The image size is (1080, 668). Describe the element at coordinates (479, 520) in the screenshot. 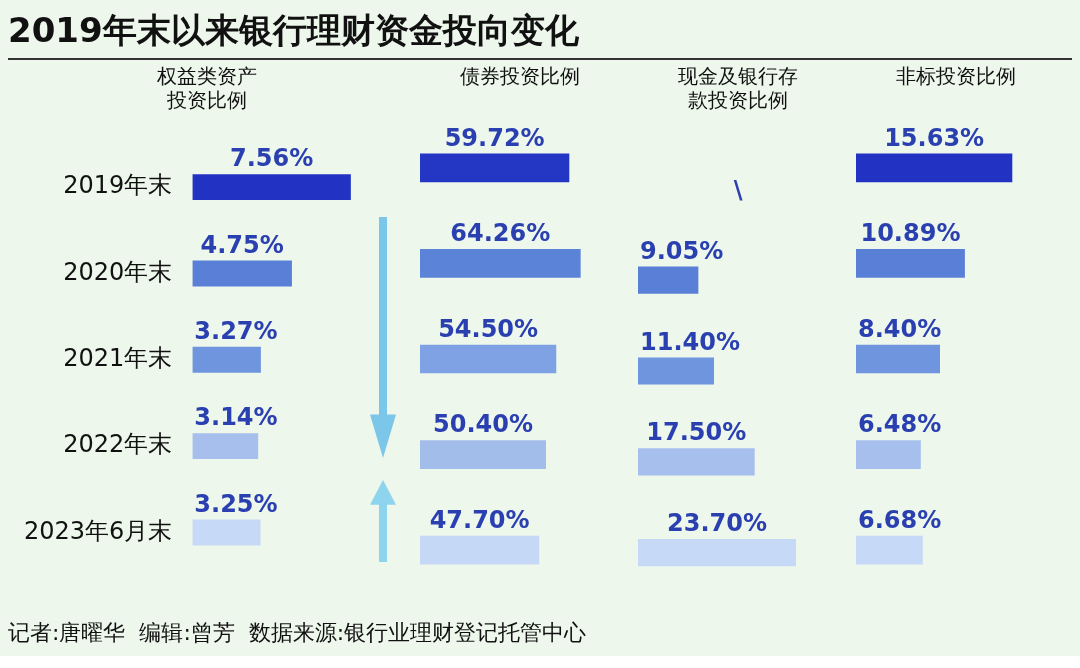

I see `data-label: 47.70%` at that location.